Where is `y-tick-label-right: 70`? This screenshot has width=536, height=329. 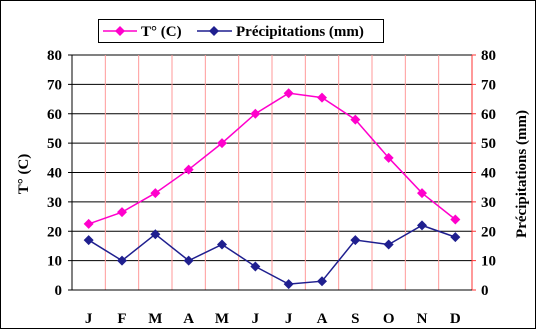
y-tick-label-right: 70 is located at coordinates (488, 85).